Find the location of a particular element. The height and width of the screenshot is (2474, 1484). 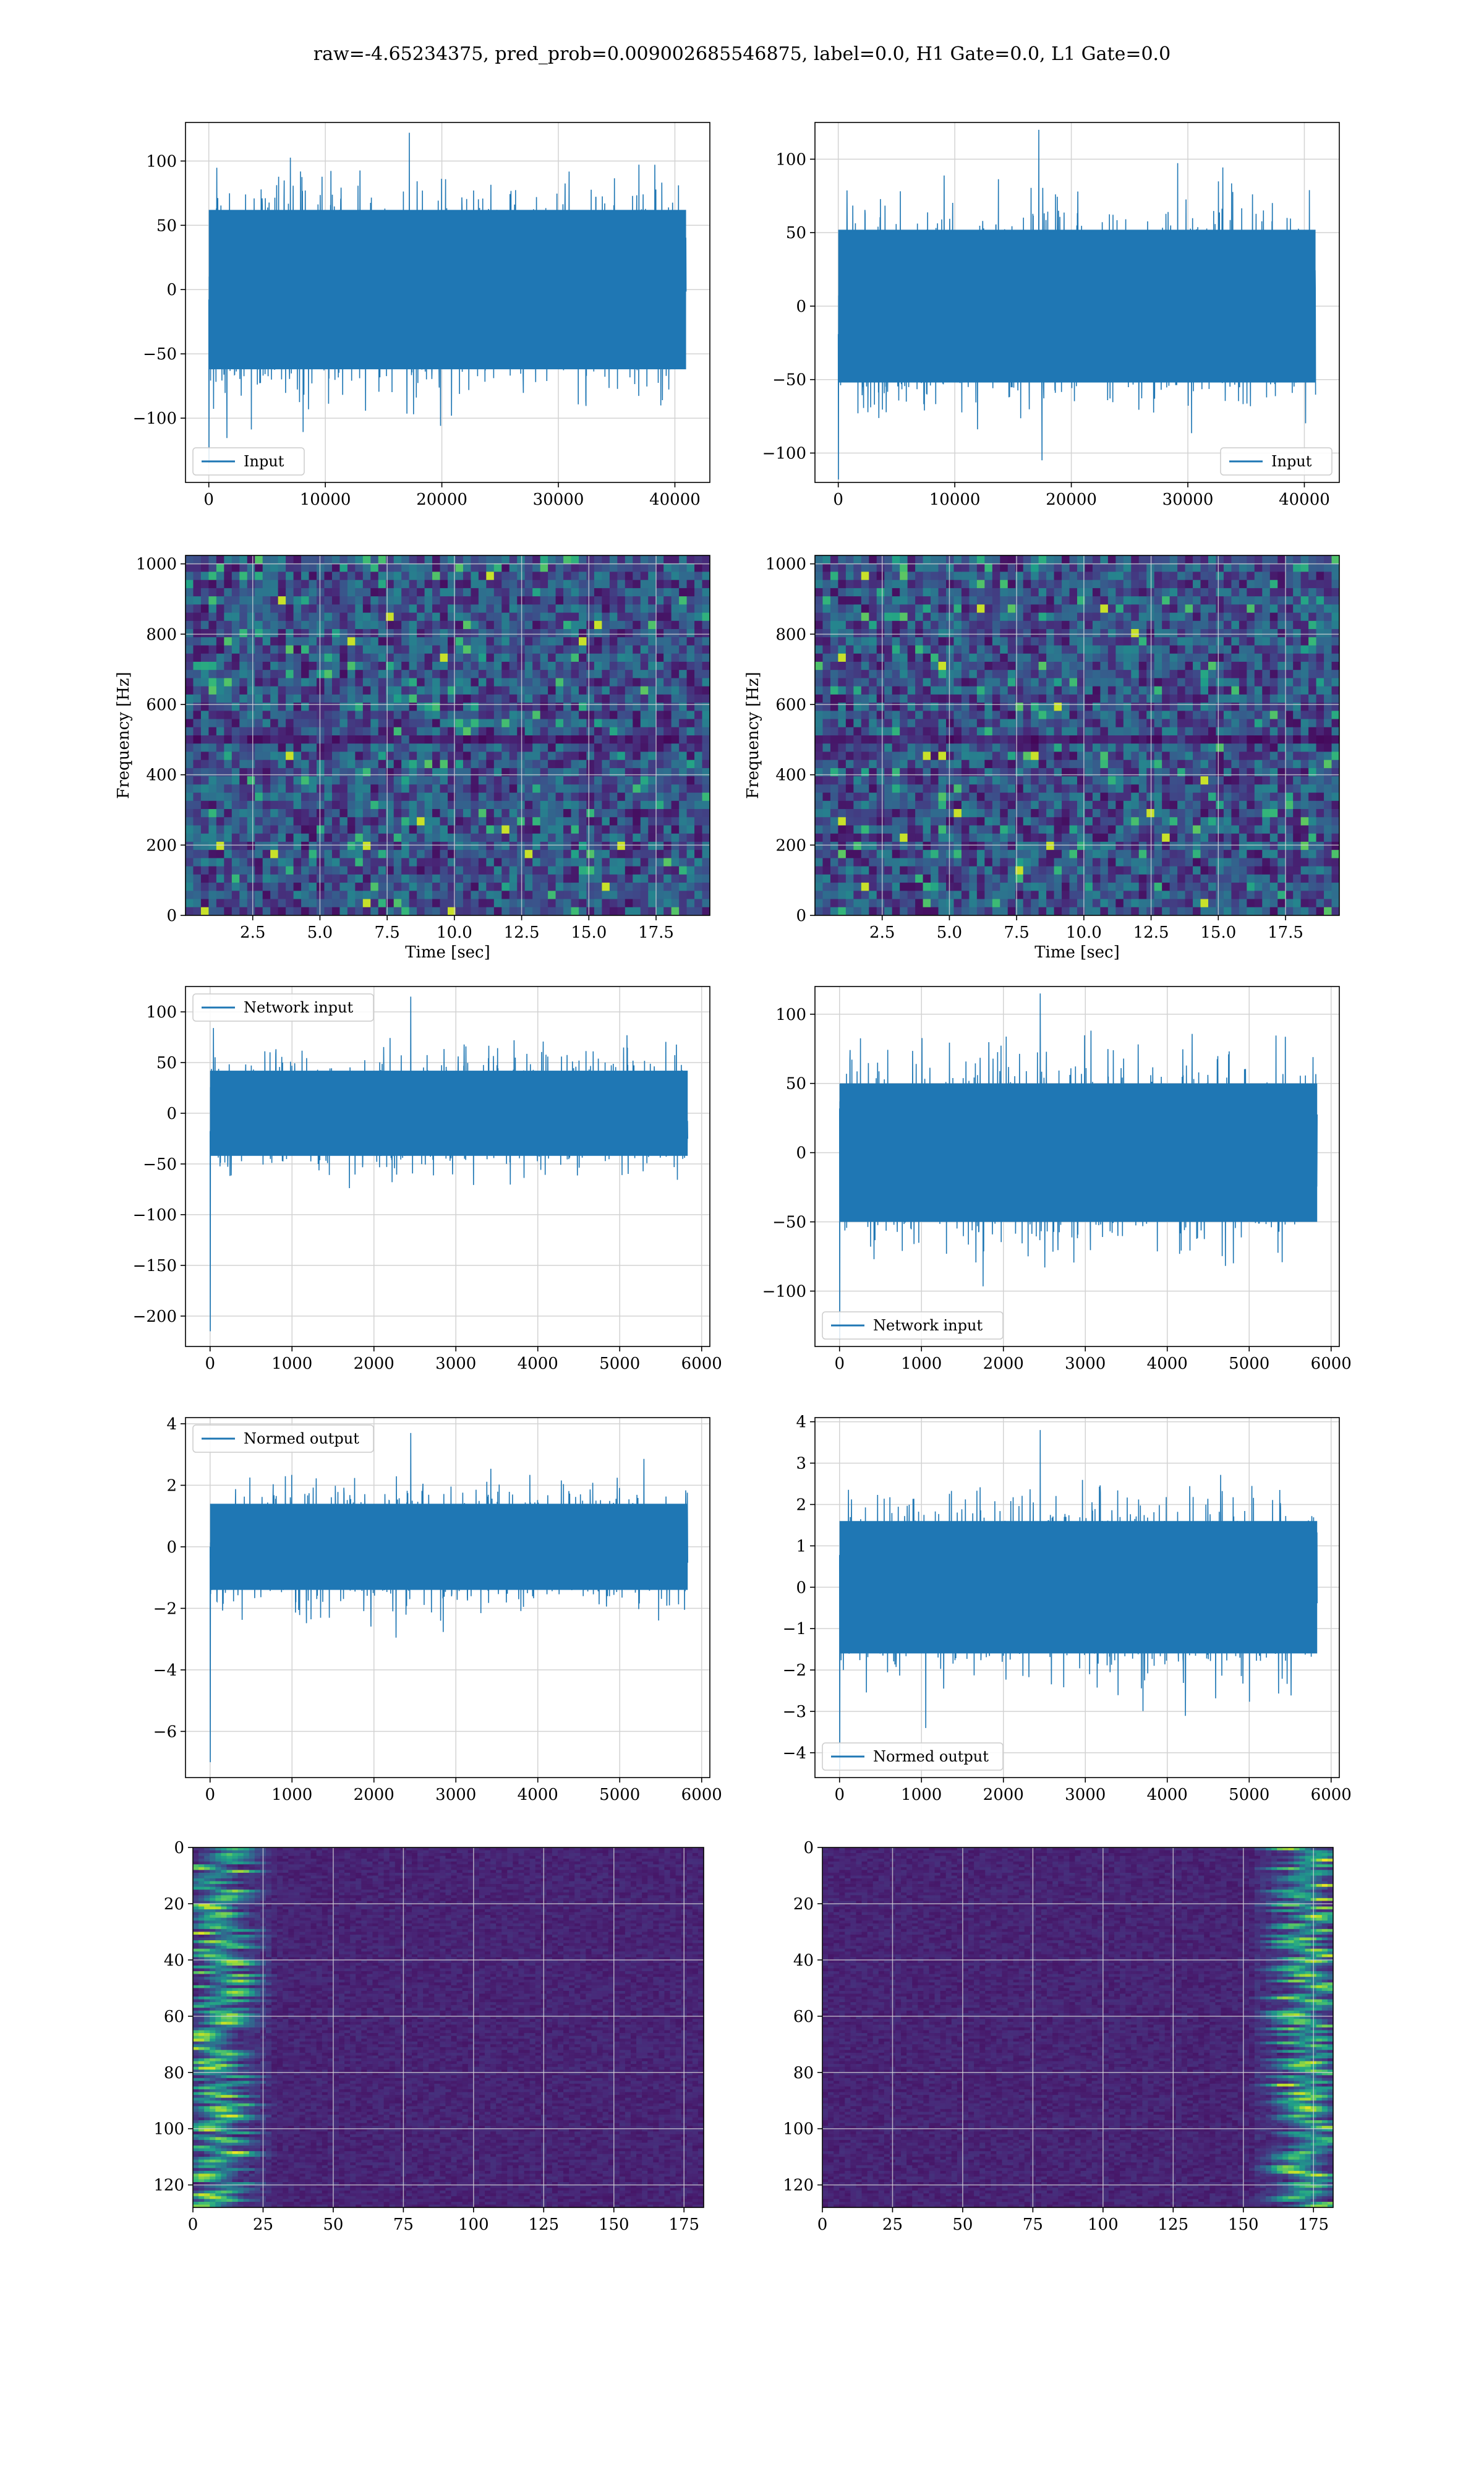

spectrogram-h1-grid is located at coordinates (448, 736).